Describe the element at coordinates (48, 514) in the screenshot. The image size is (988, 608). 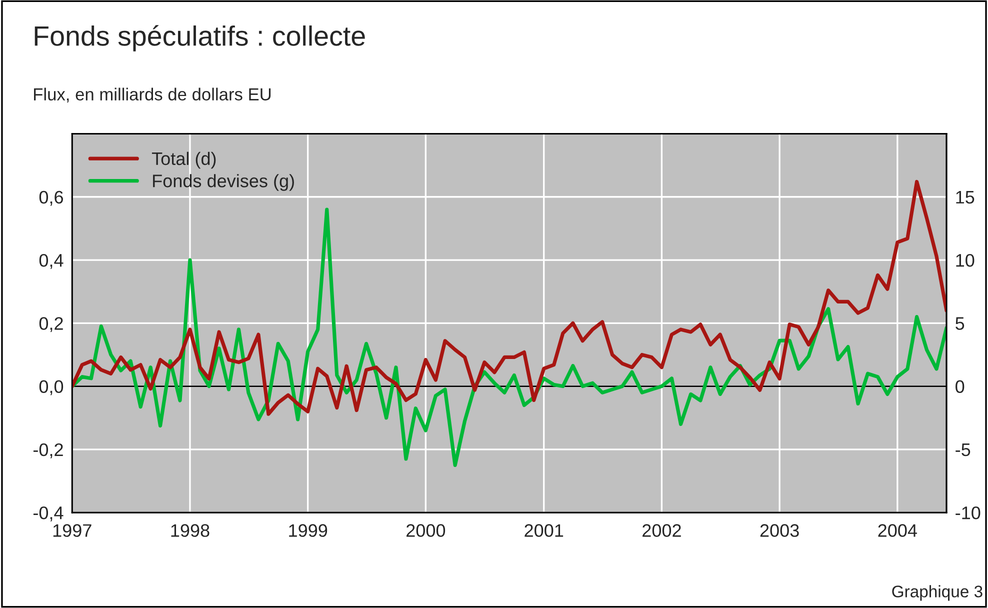
I see `y-tick-label: -0,4` at that location.